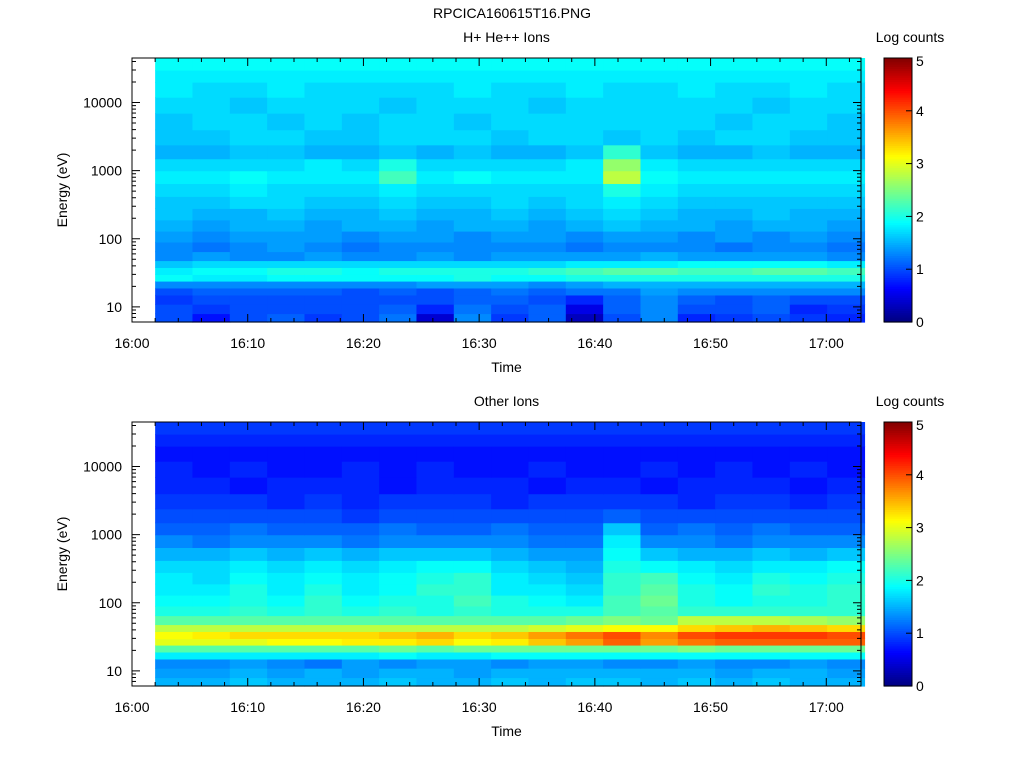 This screenshot has width=1024, height=768. What do you see at coordinates (111, 603) in the screenshot?
I see `y-tick-label: 100` at bounding box center [111, 603].